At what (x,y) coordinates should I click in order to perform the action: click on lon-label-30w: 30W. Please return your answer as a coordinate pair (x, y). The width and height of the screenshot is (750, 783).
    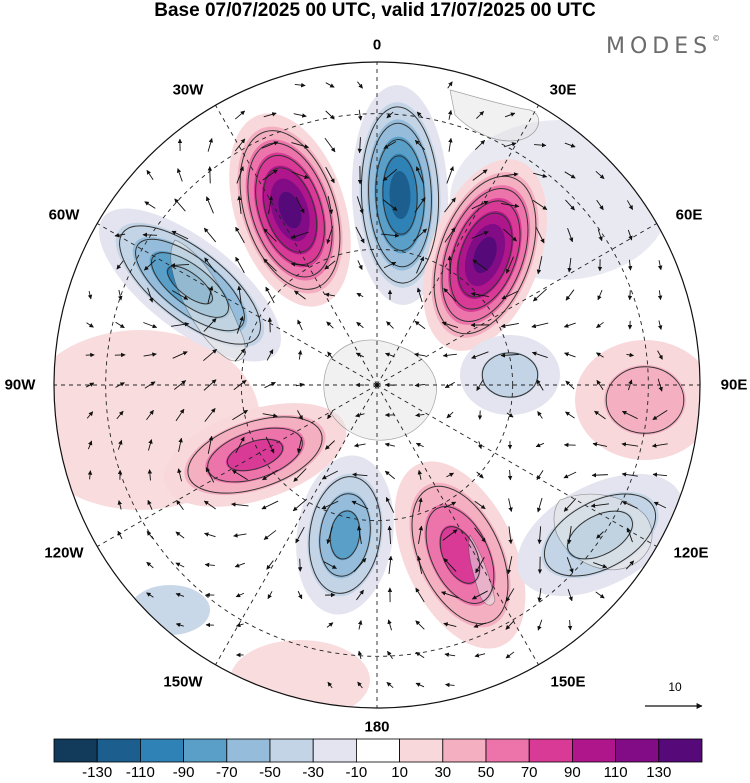
    Looking at the image, I should click on (188, 90).